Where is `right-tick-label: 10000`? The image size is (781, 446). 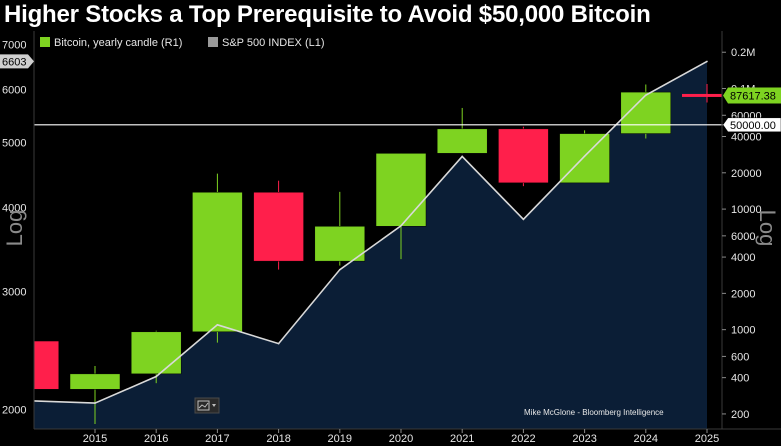
right-tick-label: 10000 is located at coordinates (746, 210).